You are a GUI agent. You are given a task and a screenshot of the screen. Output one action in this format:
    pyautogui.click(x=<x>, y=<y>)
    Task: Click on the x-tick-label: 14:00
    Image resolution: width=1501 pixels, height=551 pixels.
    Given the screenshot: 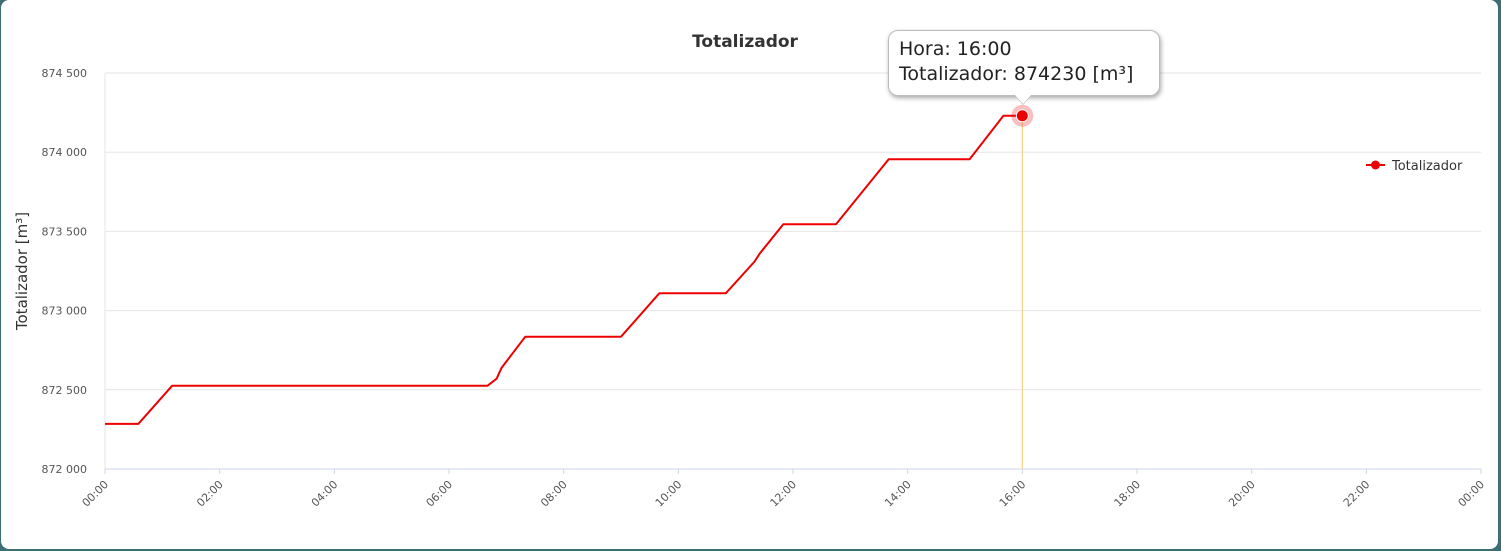 What is the action you would take?
    pyautogui.click(x=898, y=494)
    